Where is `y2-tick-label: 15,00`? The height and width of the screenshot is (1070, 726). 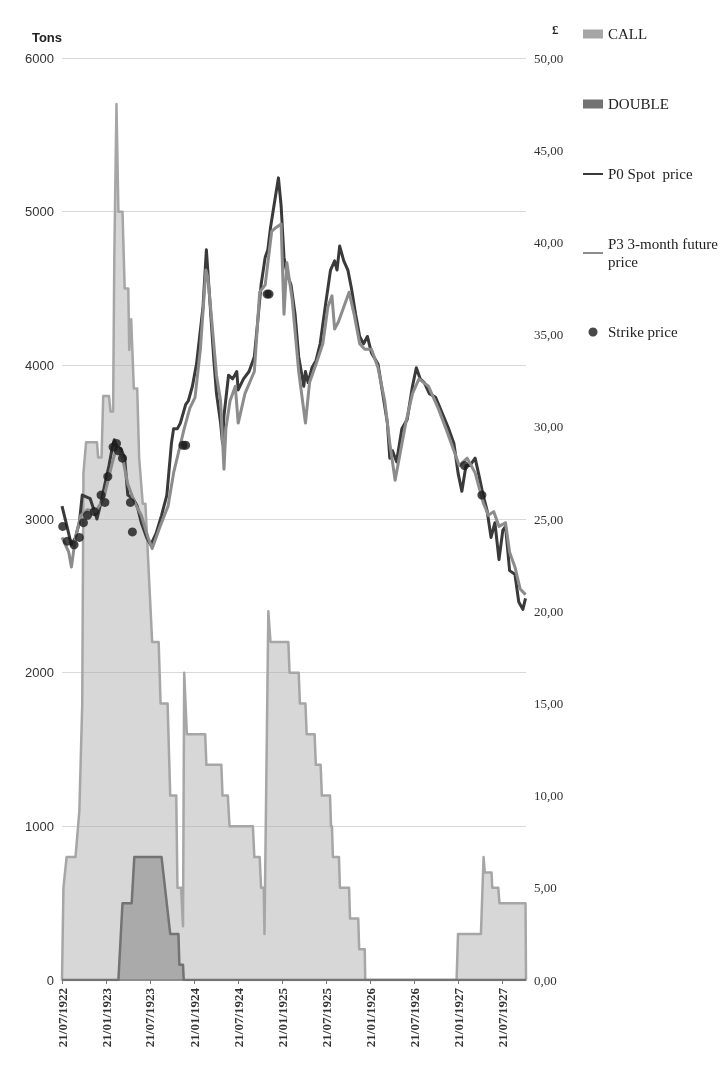
y2-tick-label: 15,00 is located at coordinates (549, 703).